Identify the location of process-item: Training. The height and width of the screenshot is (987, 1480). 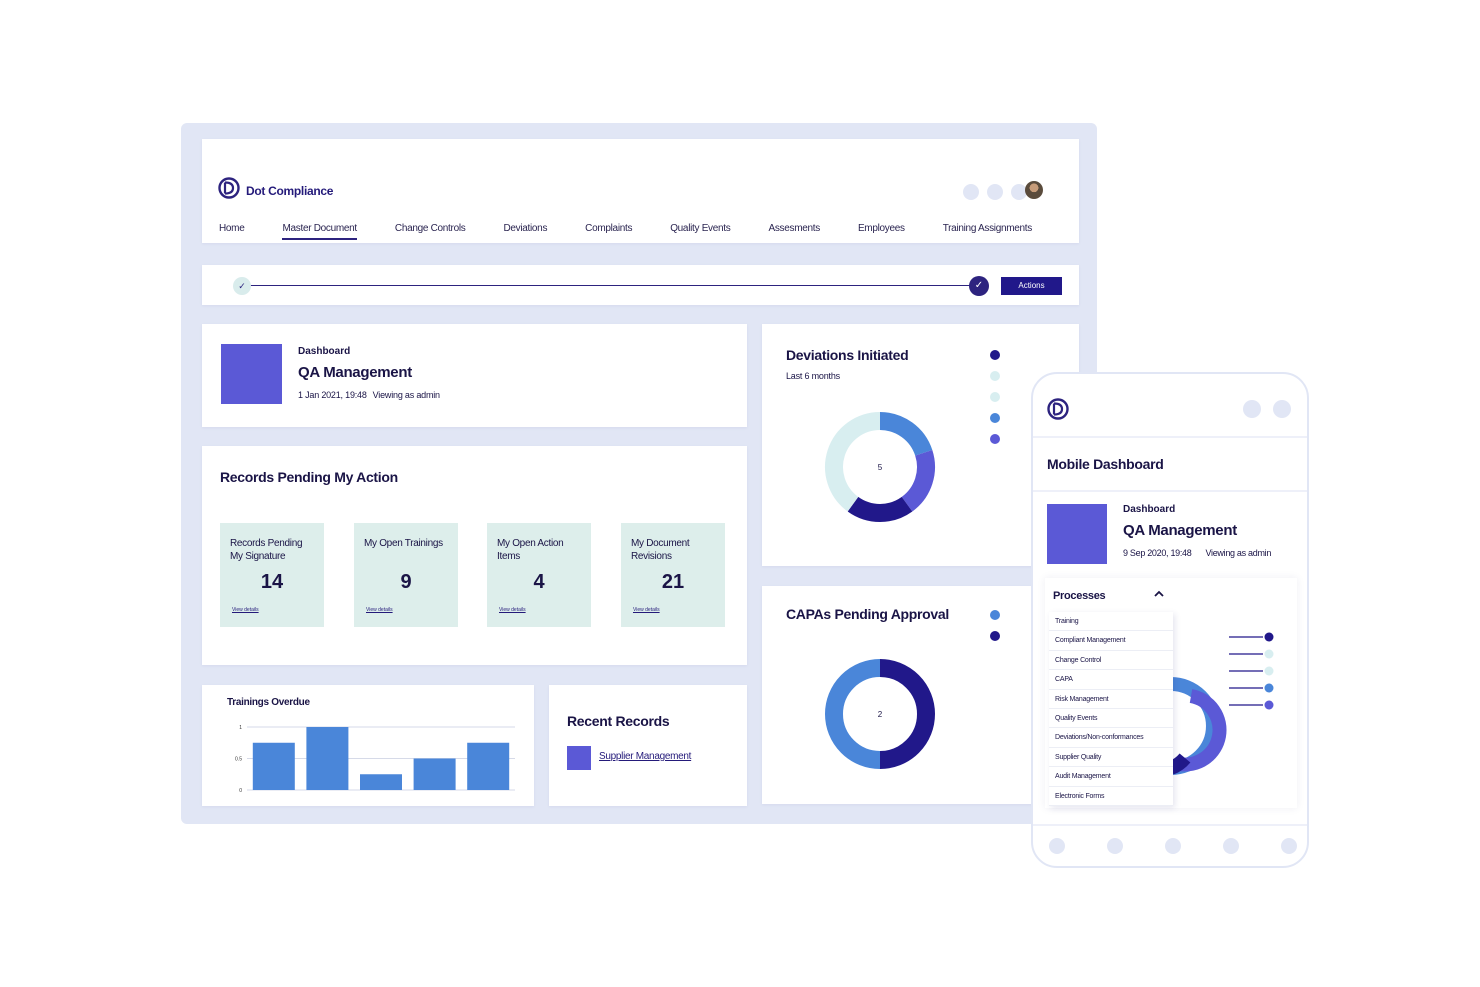
(1111, 622).